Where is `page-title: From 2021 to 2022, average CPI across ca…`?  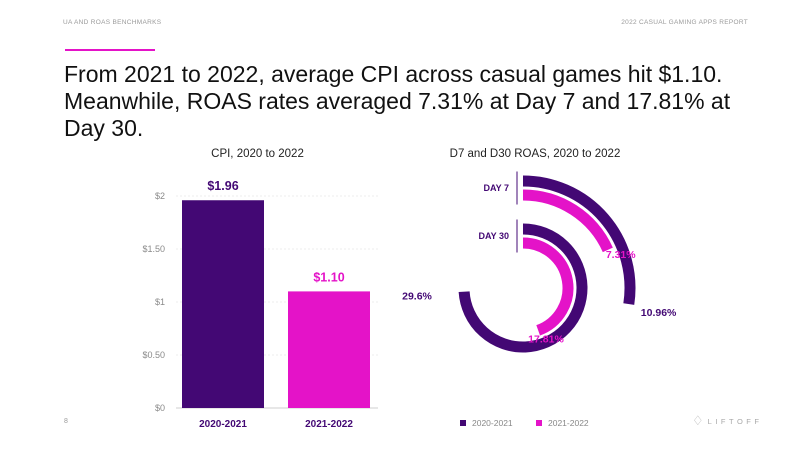 page-title: From 2021 to 2022, average CPI across ca… is located at coordinates (397, 101).